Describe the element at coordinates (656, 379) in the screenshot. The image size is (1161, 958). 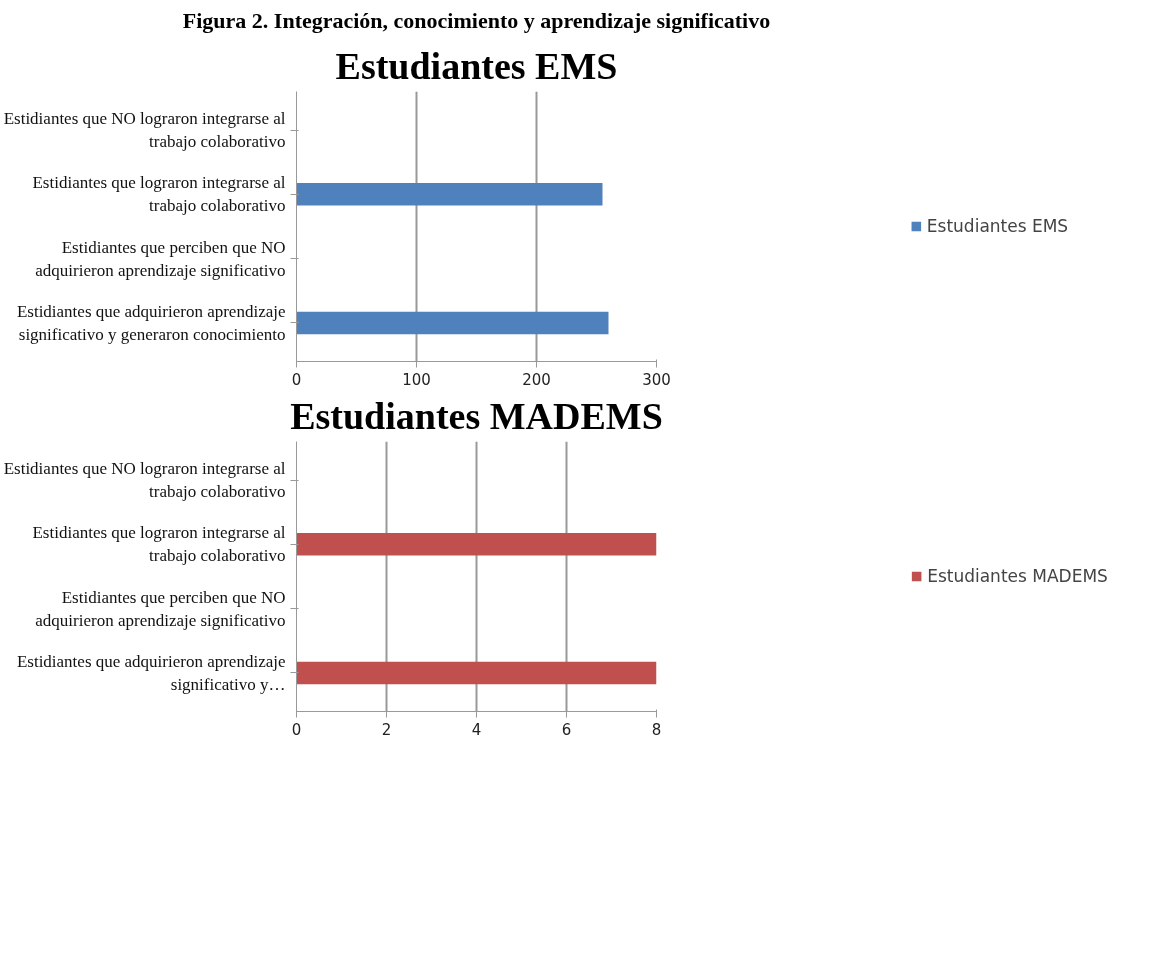
I see `x-tick-label: 300` at that location.